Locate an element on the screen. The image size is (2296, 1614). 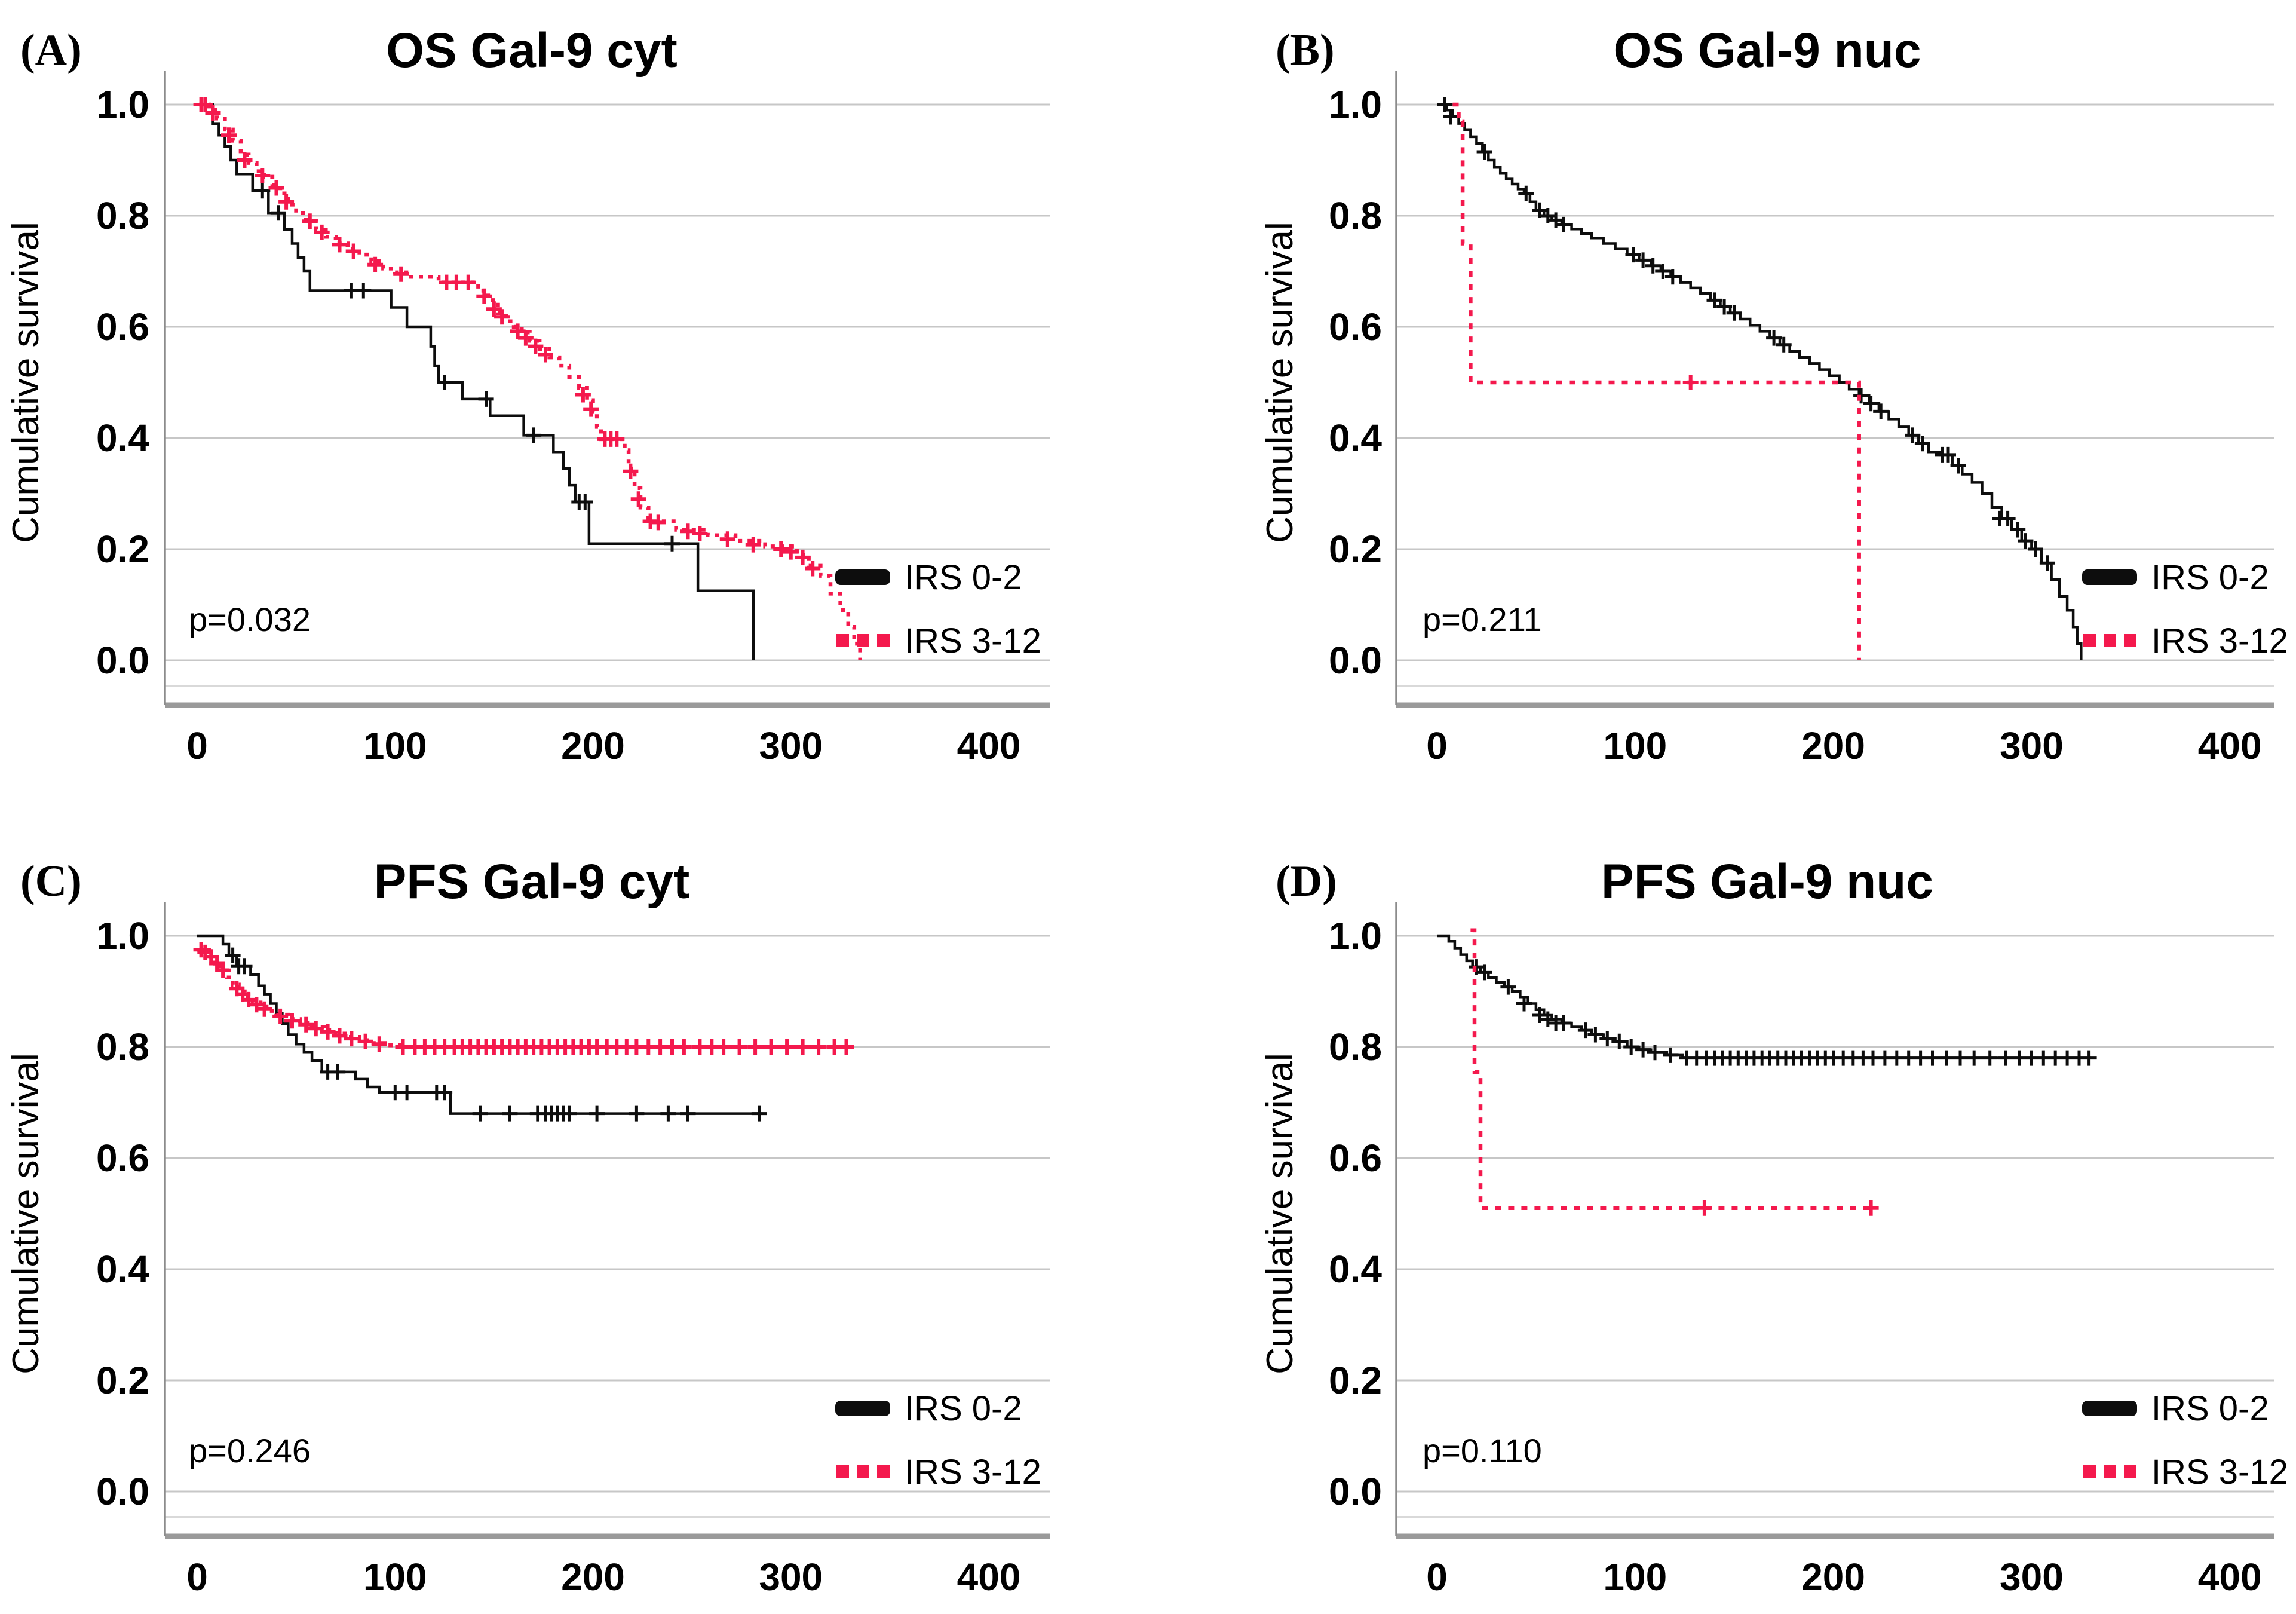
p-value-label: p=0.246 is located at coordinates (250, 1450).